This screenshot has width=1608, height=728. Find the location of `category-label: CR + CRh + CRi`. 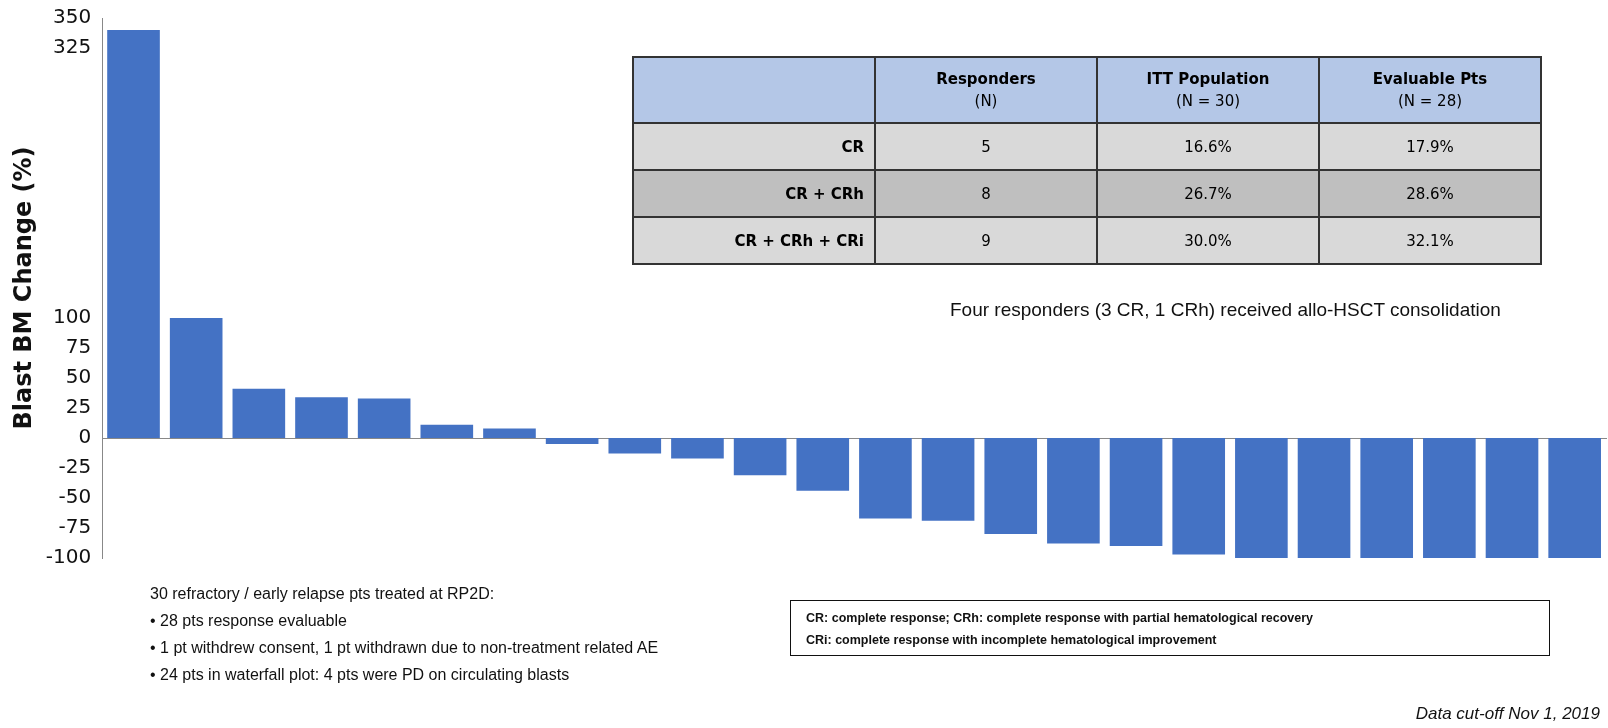

category-label: CR + CRh + CRi is located at coordinates (799, 240).